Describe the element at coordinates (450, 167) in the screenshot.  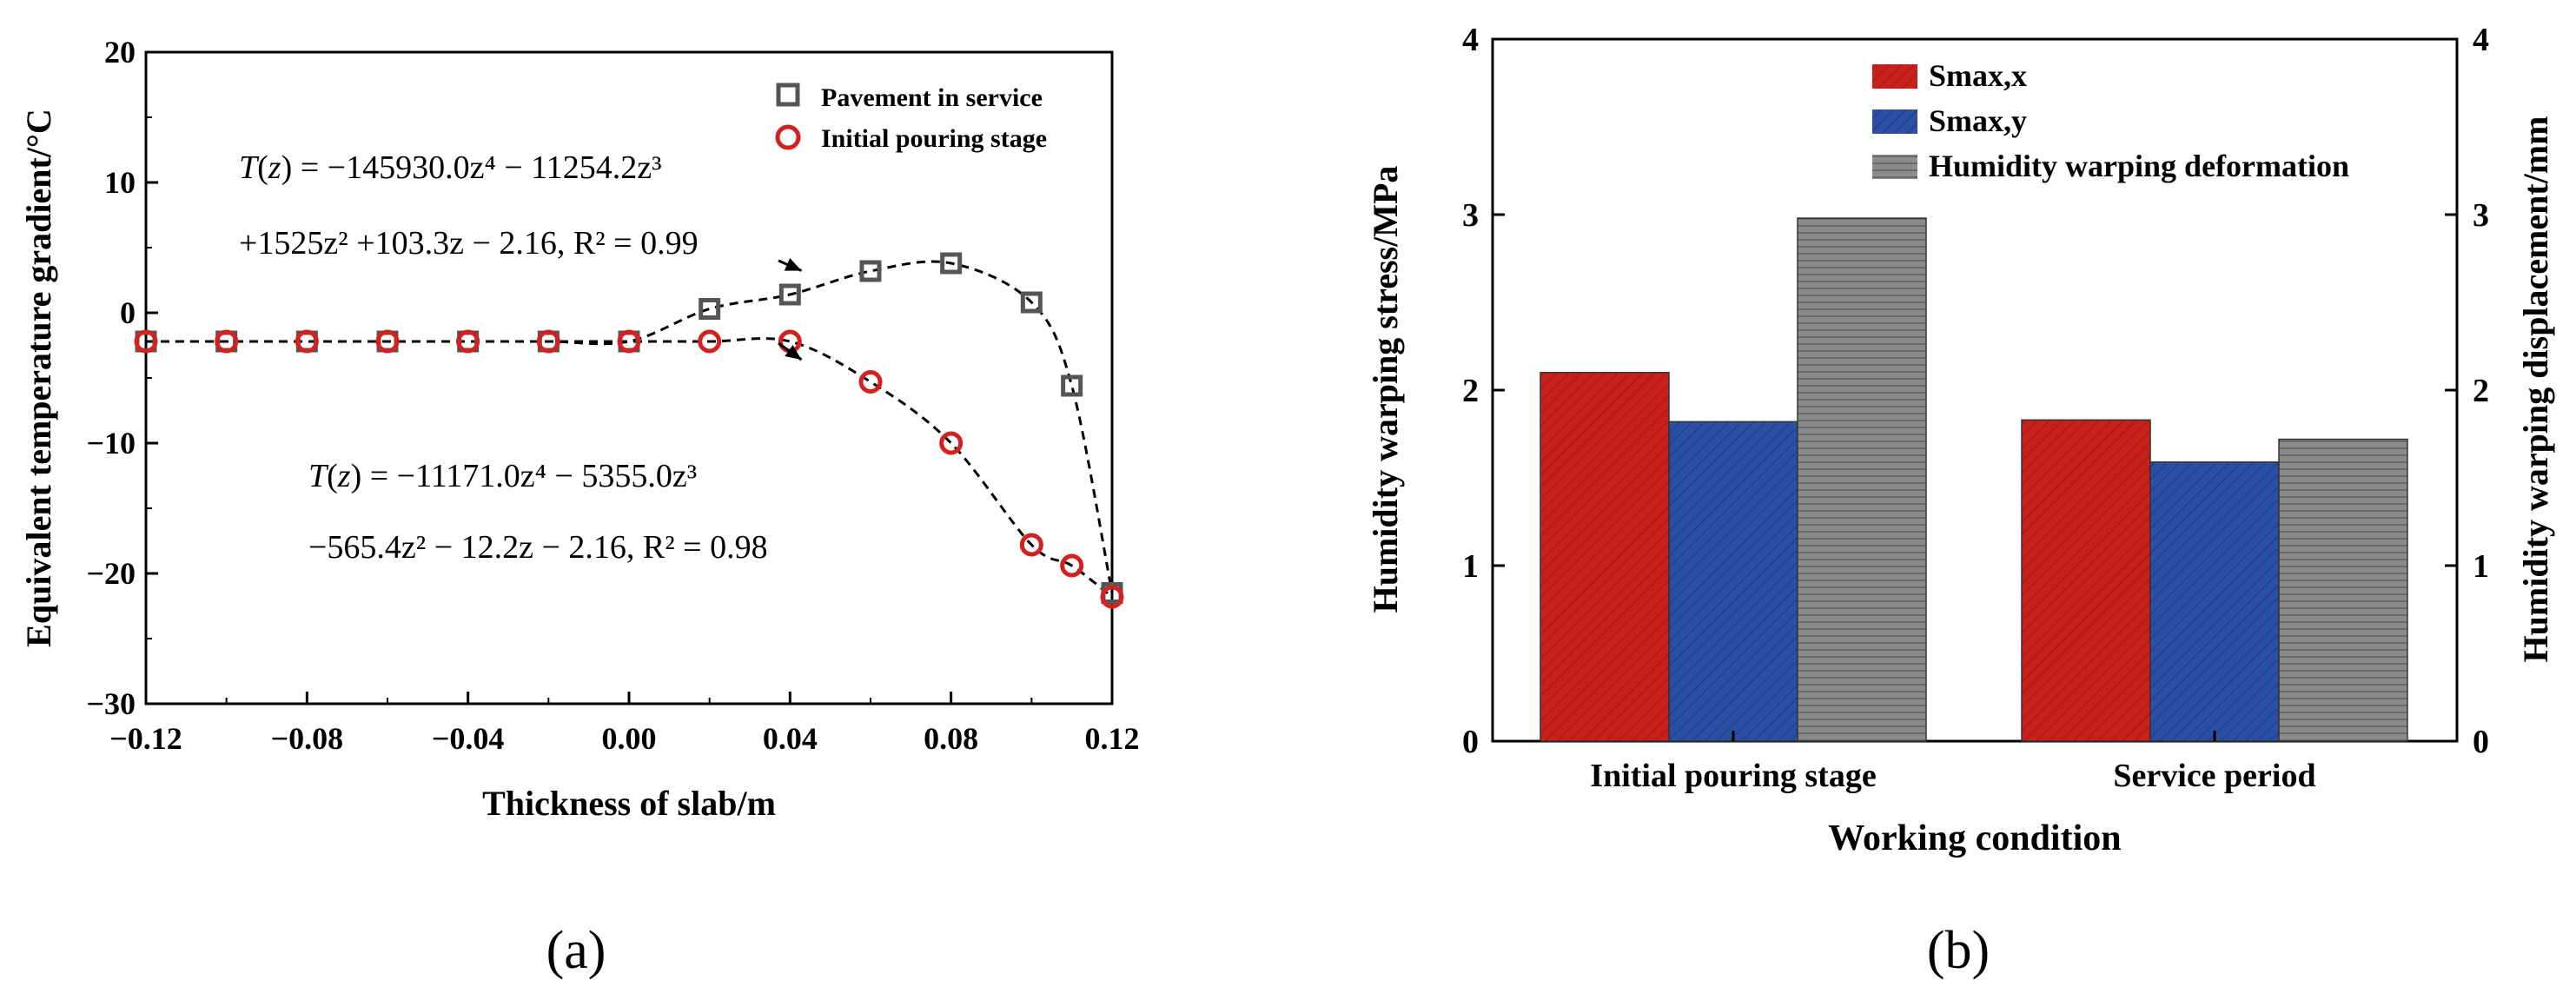
I see `fit-equation-line1: T(z) = −145930.0z⁴ − 11254.2z³` at that location.